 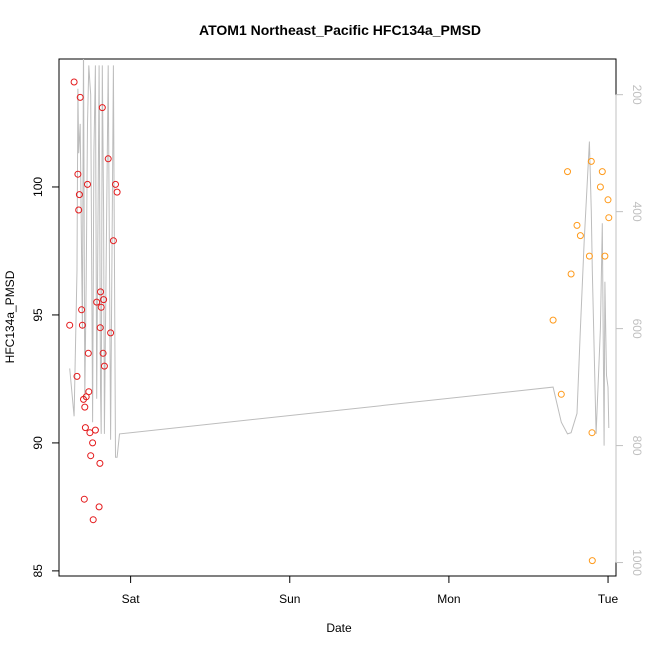 I want to click on y-tick-label: 90, so click(x=38, y=443).